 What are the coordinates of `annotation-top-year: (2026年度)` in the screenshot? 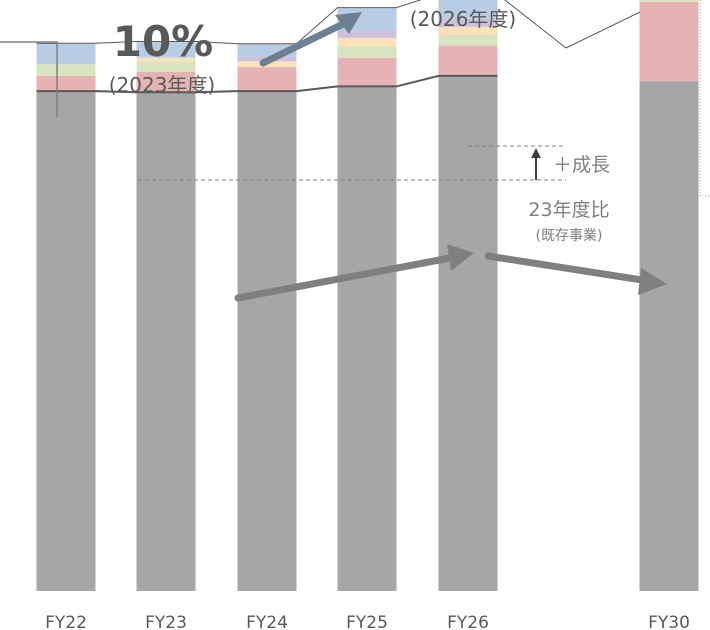 It's located at (463, 19).